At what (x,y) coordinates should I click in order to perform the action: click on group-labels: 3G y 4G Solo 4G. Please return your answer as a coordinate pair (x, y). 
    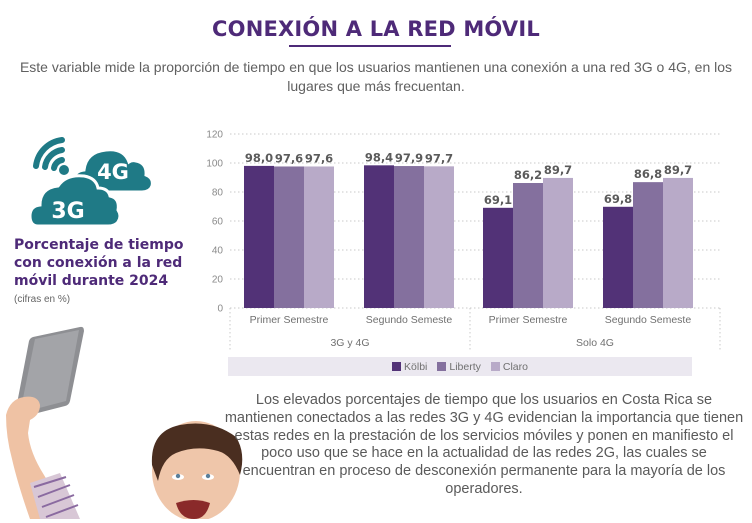
    Looking at the image, I should click on (472, 343).